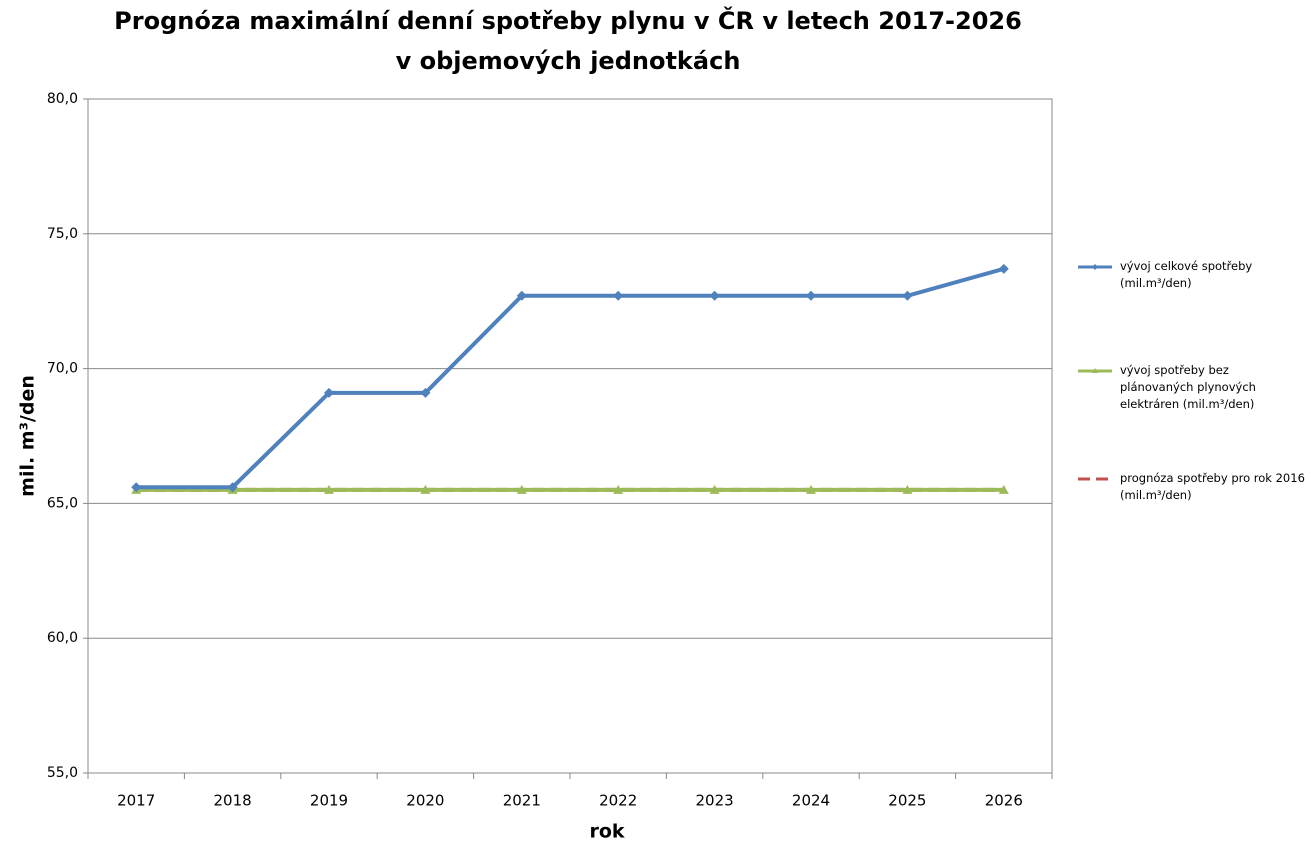 The height and width of the screenshot is (845, 1311). Describe the element at coordinates (522, 801) in the screenshot. I see `x-tick-label: 2021` at that location.